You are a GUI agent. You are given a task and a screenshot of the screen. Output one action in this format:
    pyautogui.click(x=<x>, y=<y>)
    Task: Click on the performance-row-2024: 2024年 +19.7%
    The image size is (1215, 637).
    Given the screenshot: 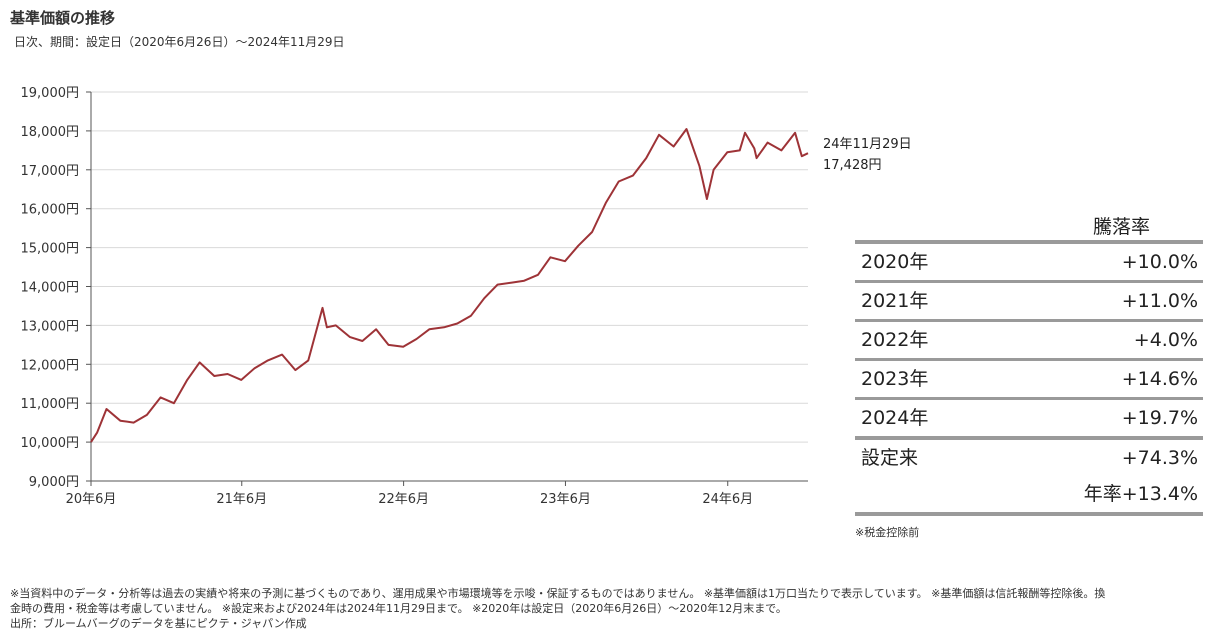 What is the action you would take?
    pyautogui.click(x=1029, y=418)
    